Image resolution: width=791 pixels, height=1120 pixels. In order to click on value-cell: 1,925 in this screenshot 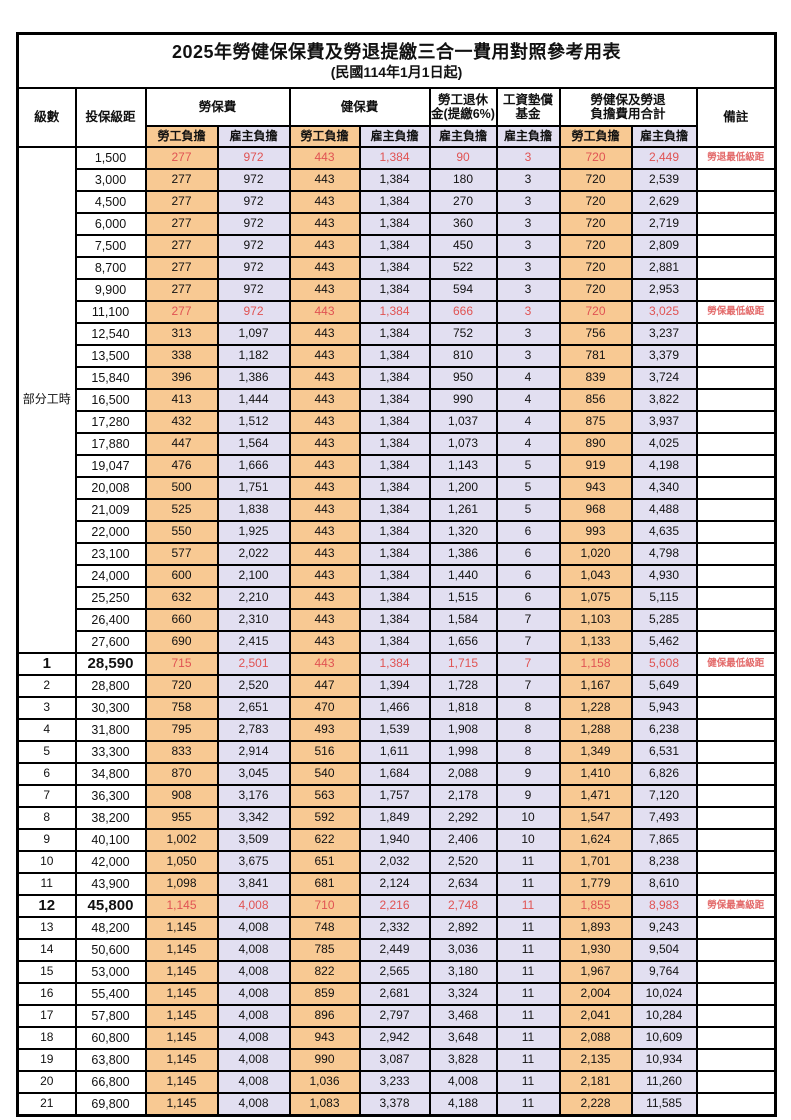, I will do `click(253, 532)`.